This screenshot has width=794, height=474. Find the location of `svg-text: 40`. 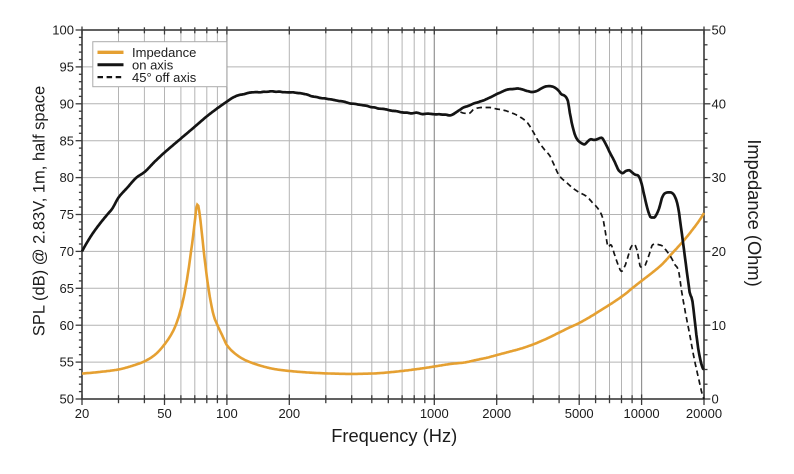

svg-text: 40 is located at coordinates (719, 103).